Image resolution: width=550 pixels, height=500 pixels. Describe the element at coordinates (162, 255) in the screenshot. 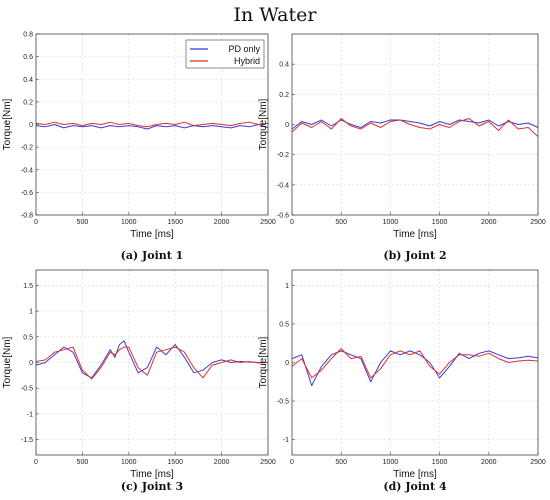

I see `caption-text: Joint 1` at that location.